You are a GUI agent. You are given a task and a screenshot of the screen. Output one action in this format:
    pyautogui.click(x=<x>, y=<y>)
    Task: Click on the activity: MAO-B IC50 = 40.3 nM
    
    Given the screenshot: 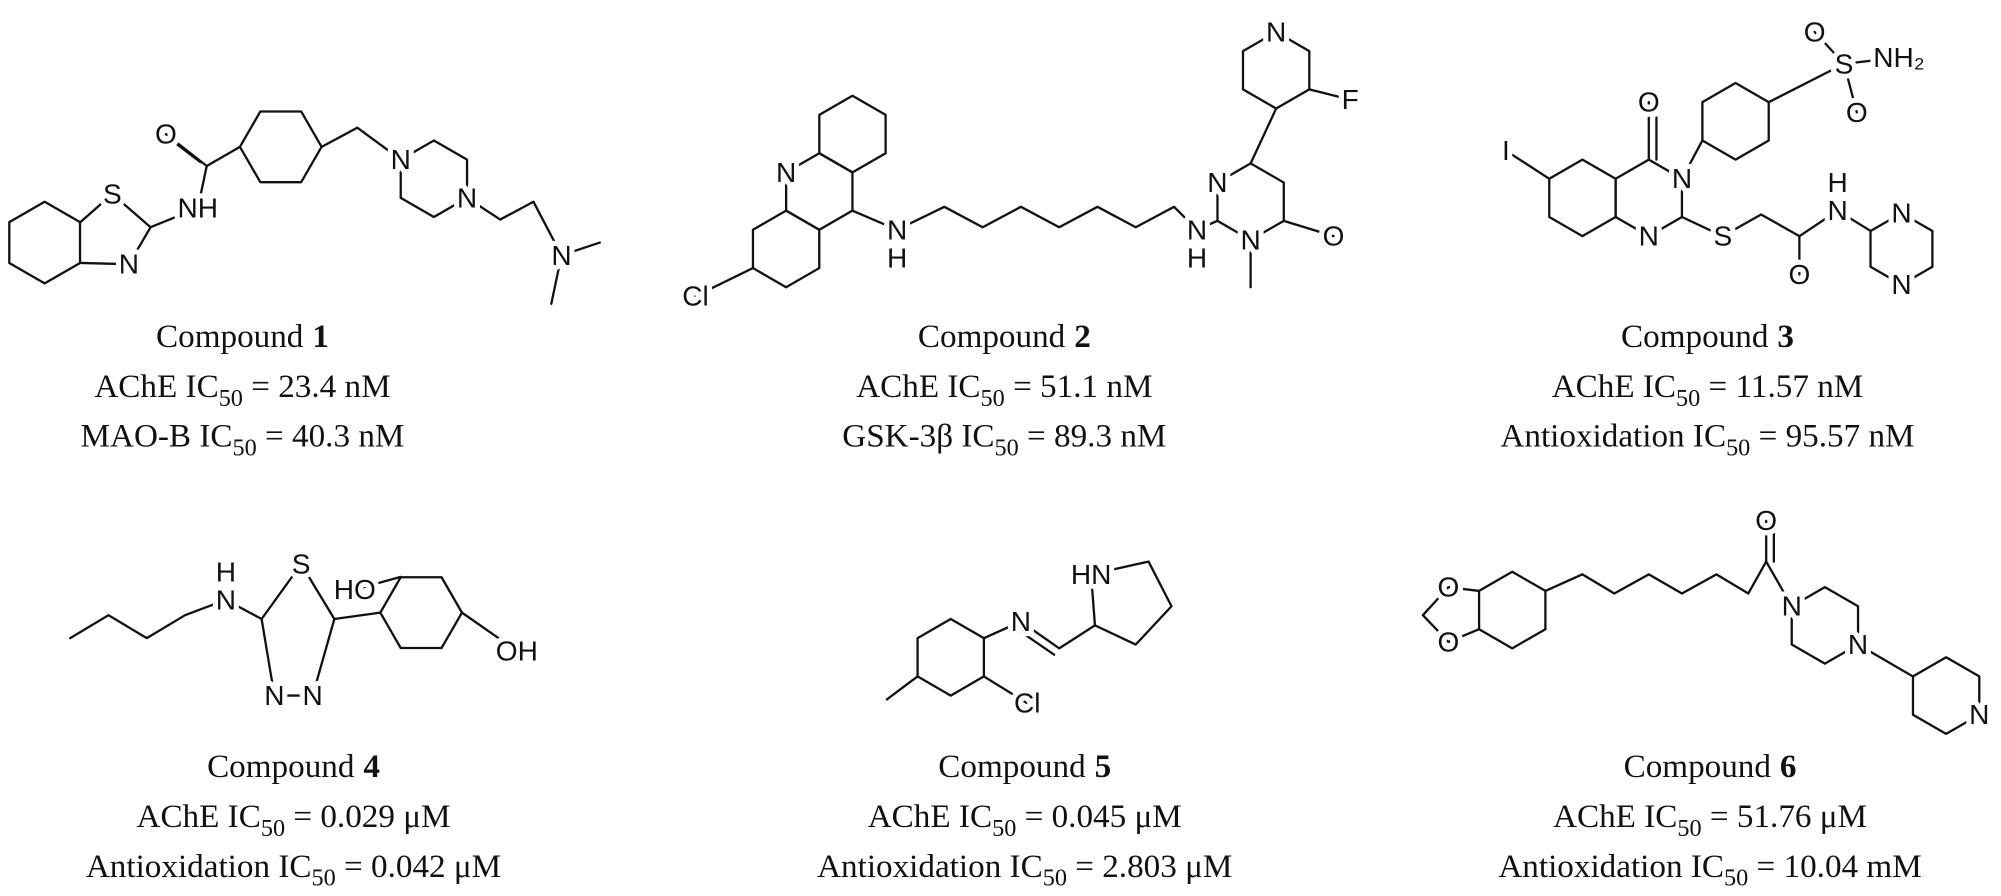 What is the action you would take?
    pyautogui.click(x=243, y=440)
    